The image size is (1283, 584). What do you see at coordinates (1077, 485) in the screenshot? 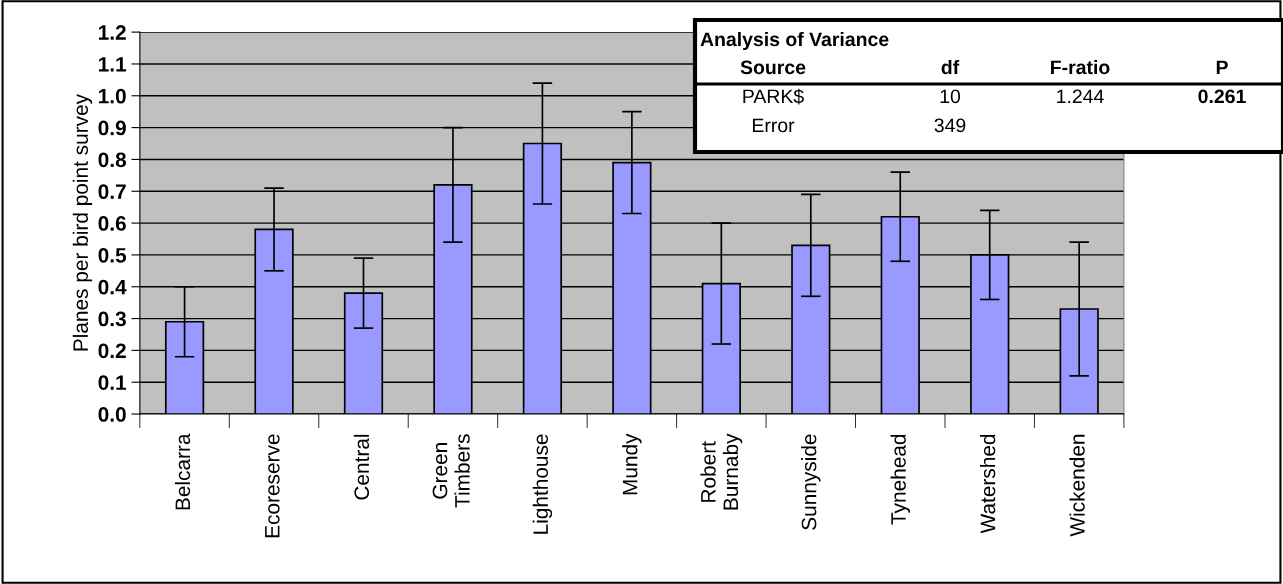
I see `x-tick-label: Wickenden` at bounding box center [1077, 485].